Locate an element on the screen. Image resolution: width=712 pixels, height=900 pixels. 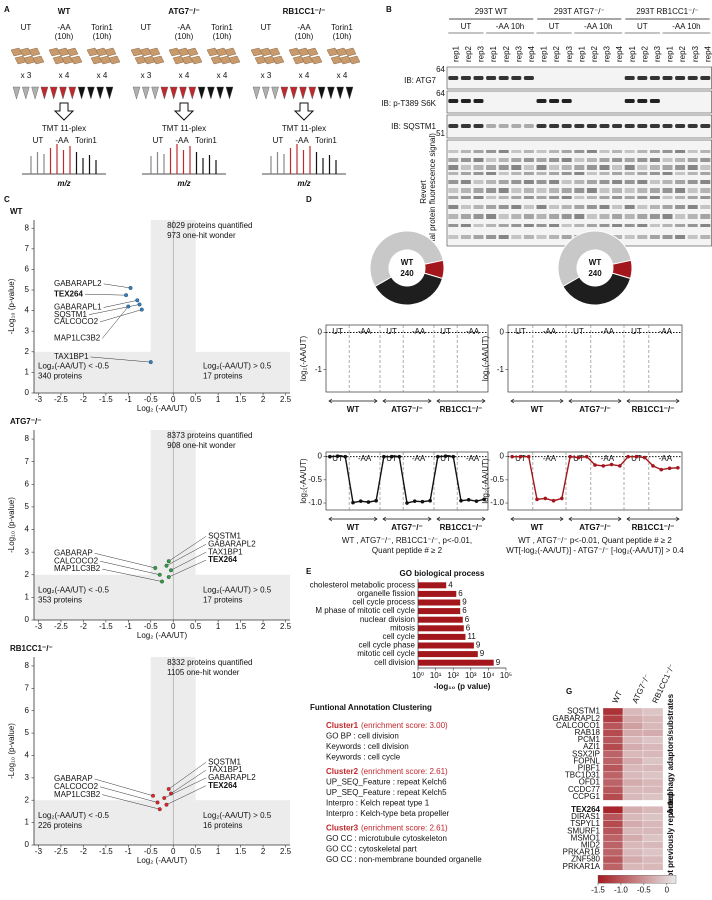
cluster-term: Keywords : cell cycle is located at coordinates (363, 757).